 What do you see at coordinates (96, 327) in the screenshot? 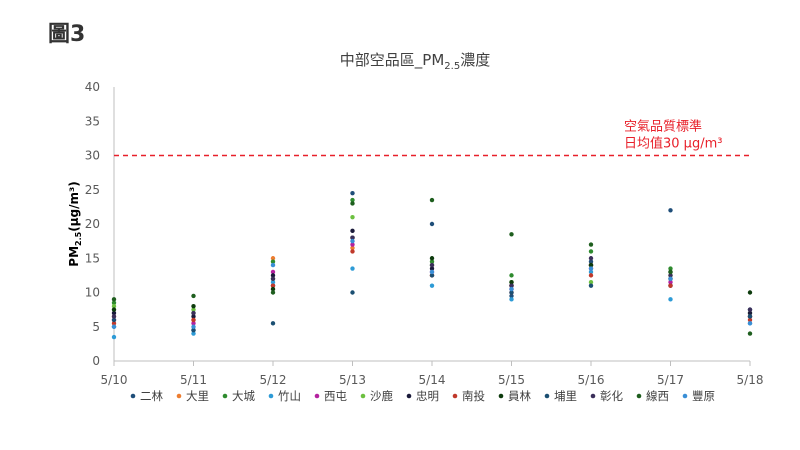
I see `y-tick-label: 5` at bounding box center [96, 327].